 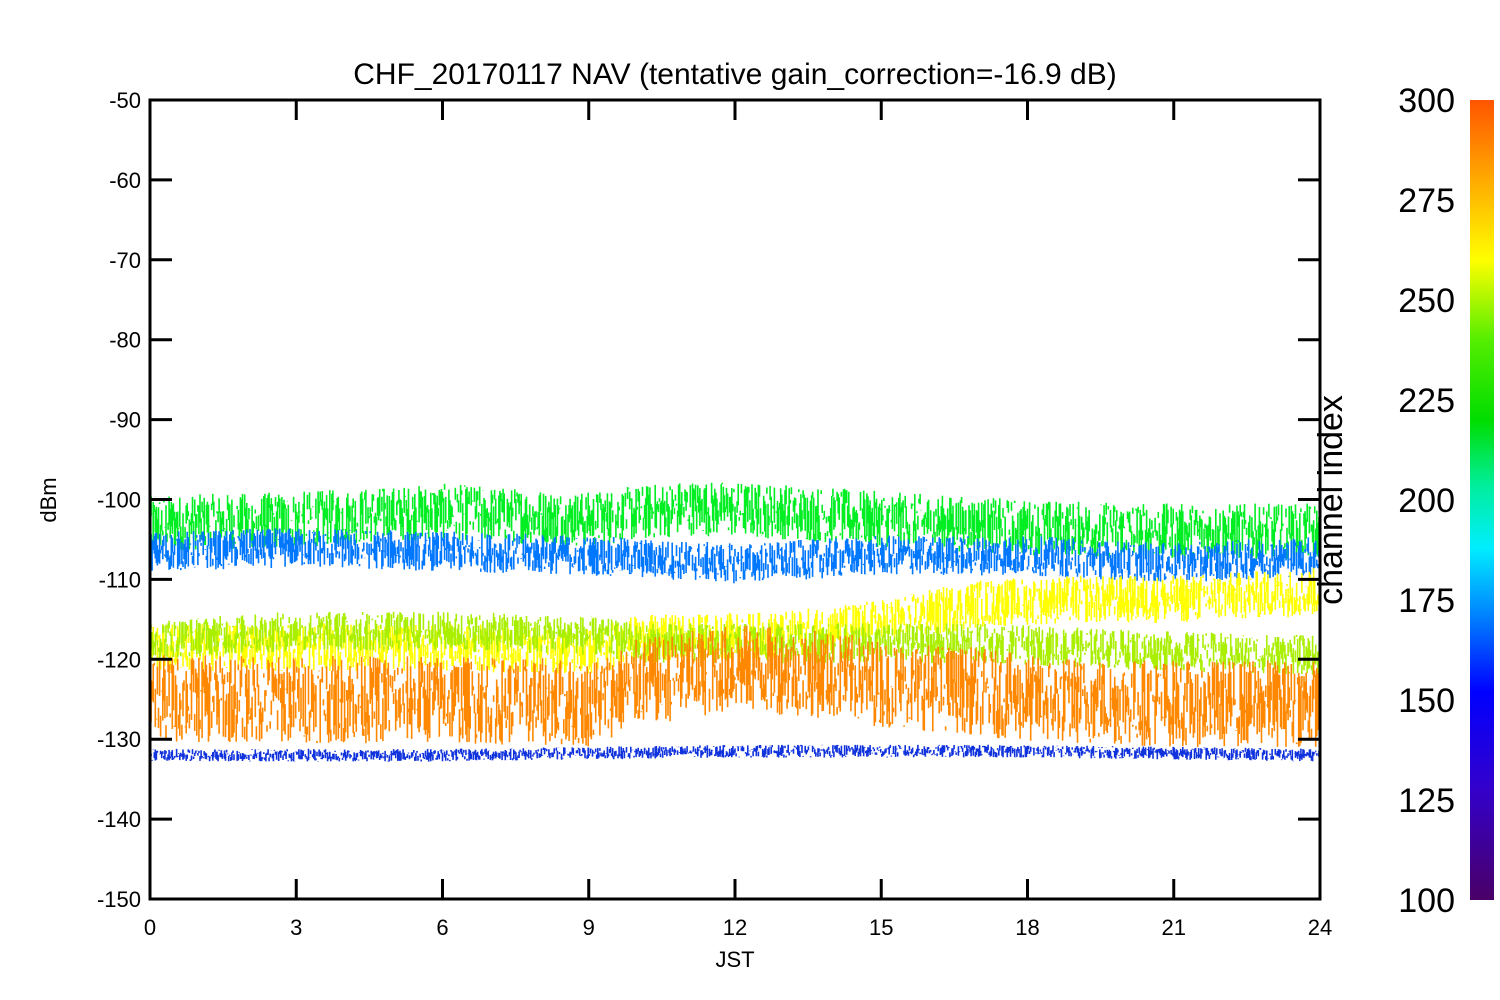 What do you see at coordinates (1482, 500) in the screenshot?
I see `colorbar` at bounding box center [1482, 500].